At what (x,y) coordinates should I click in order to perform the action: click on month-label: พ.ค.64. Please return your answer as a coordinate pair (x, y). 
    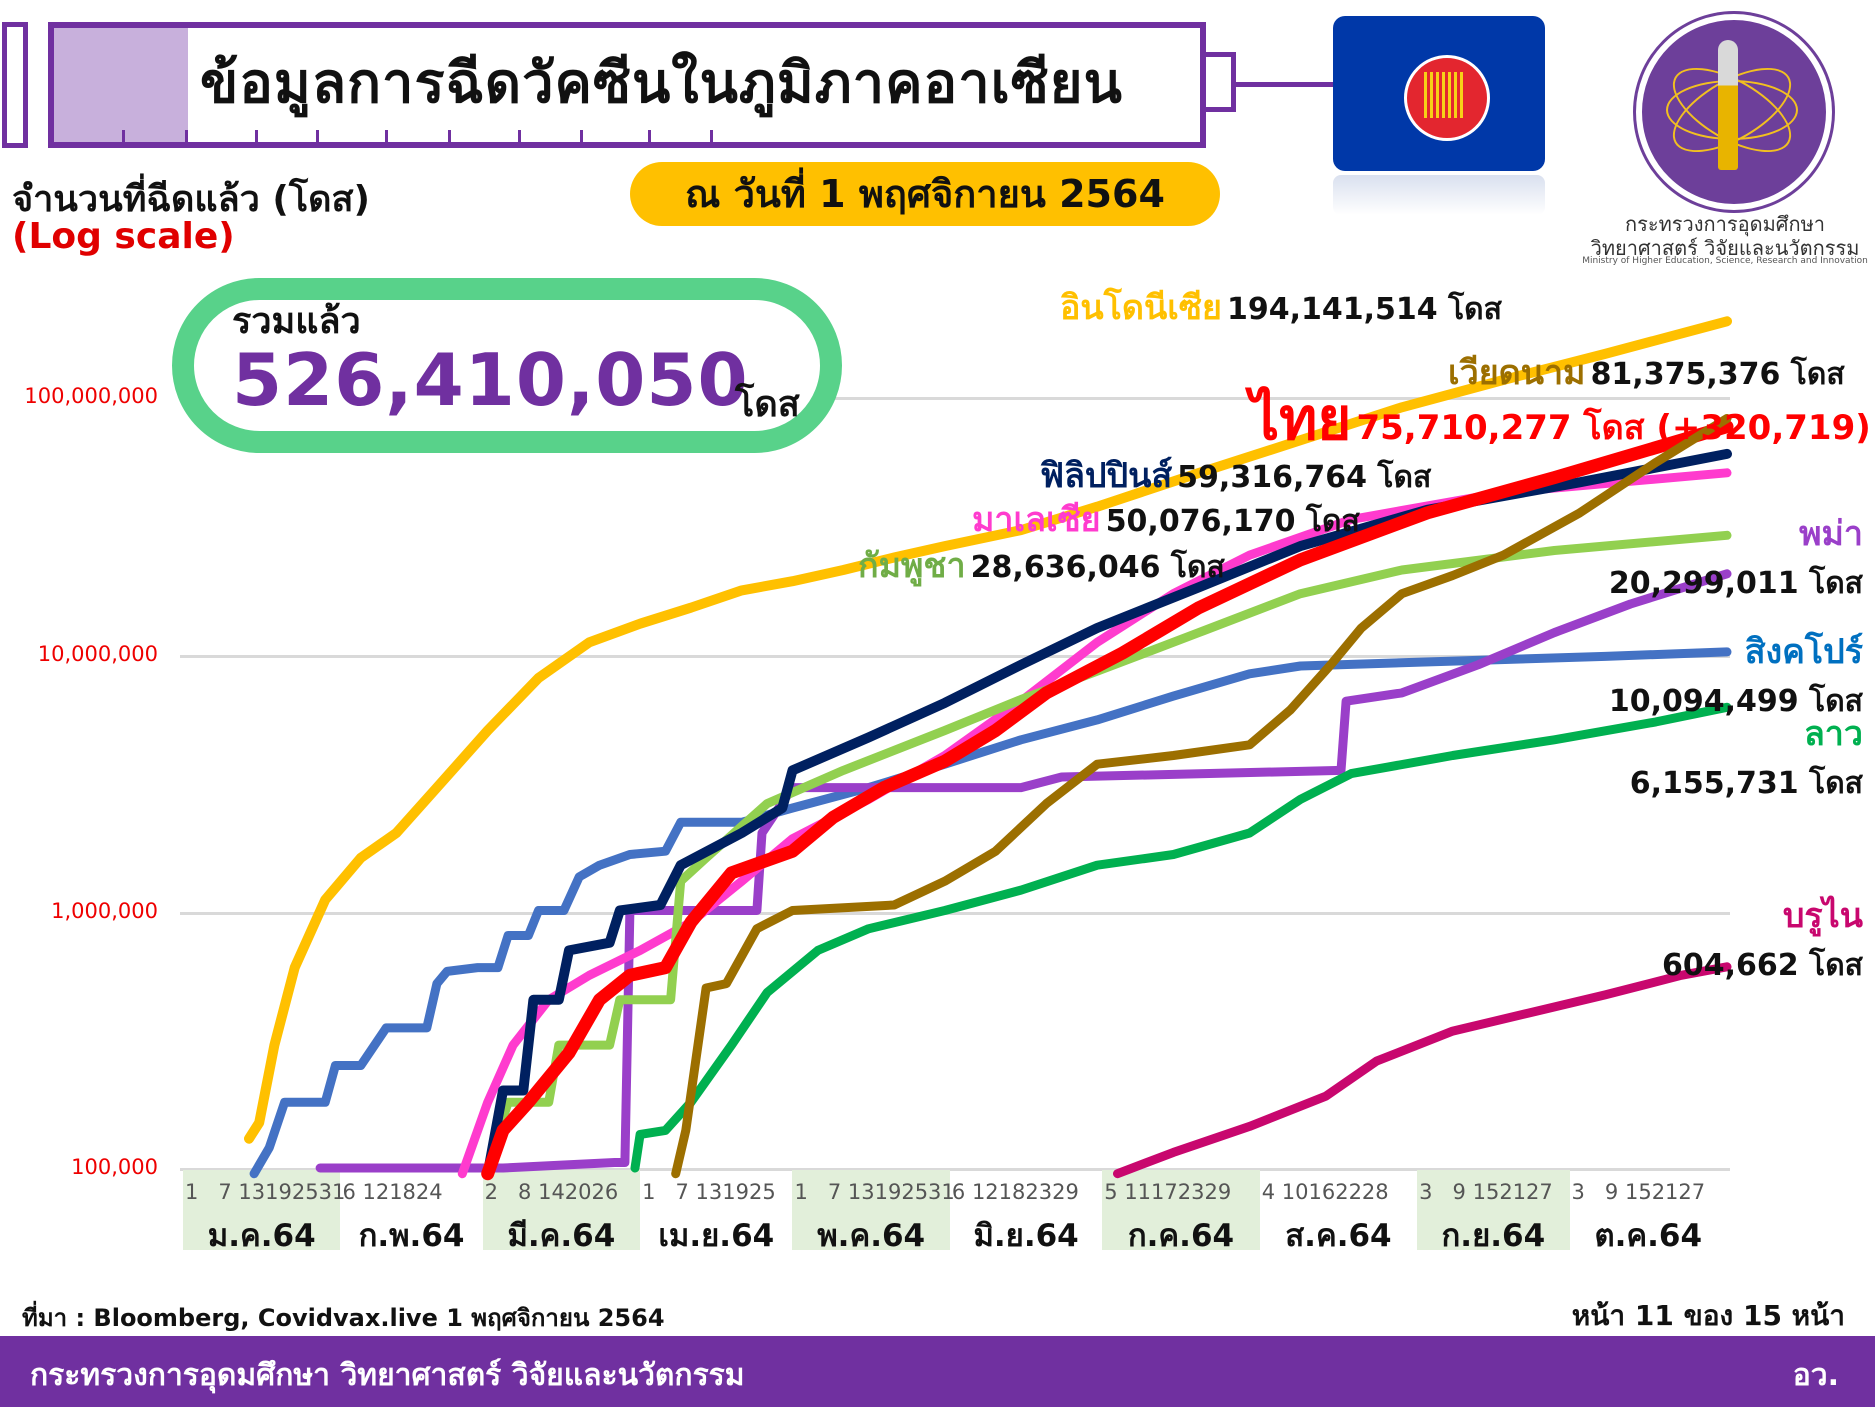
    Looking at the image, I should click on (871, 1236).